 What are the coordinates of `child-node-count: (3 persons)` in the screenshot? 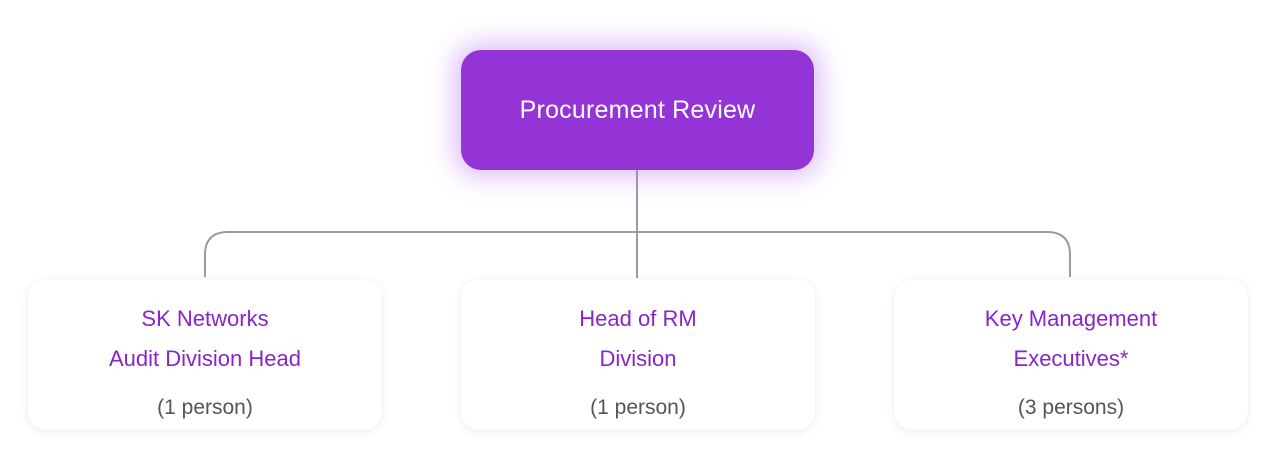 It's located at (1071, 407).